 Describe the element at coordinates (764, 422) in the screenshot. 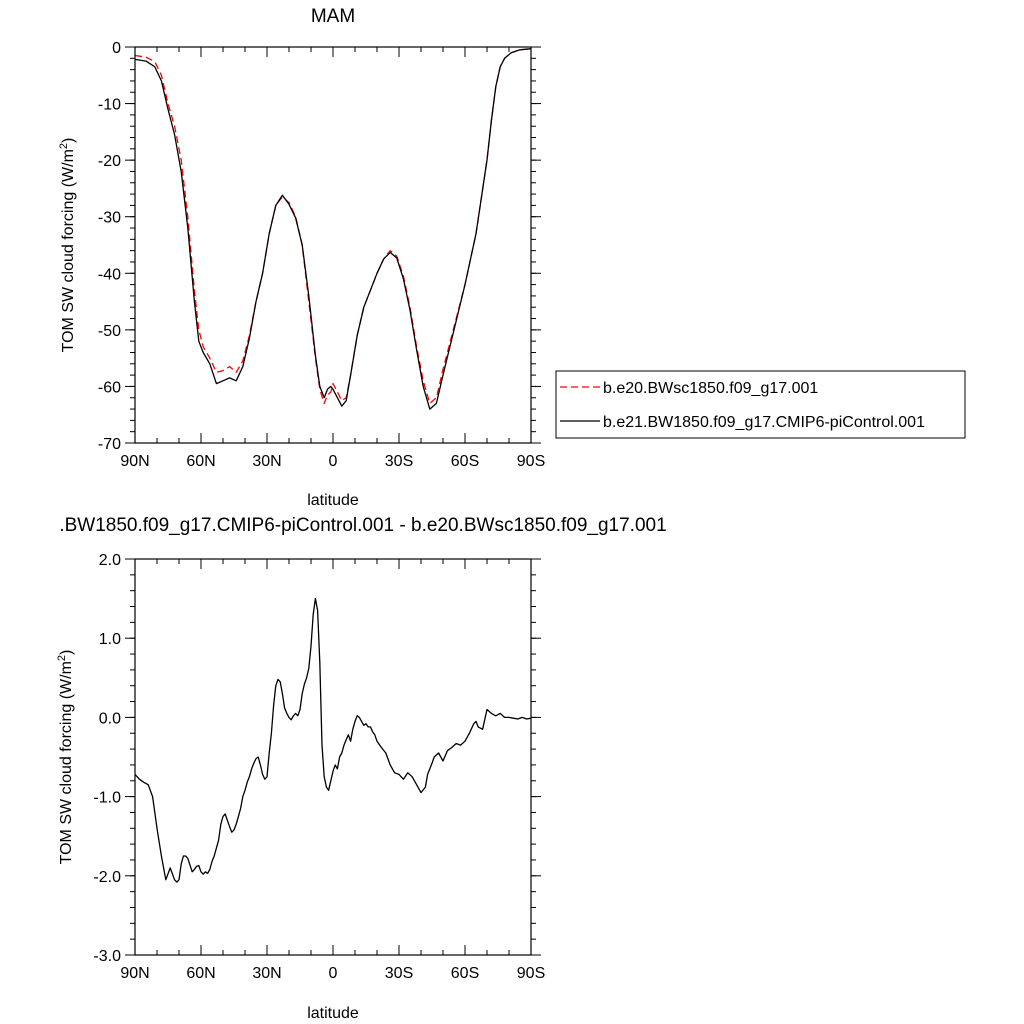

I see `legend-label-bw: b.e21.BW1850.f09_g17.CMIP6-piControl.001` at that location.